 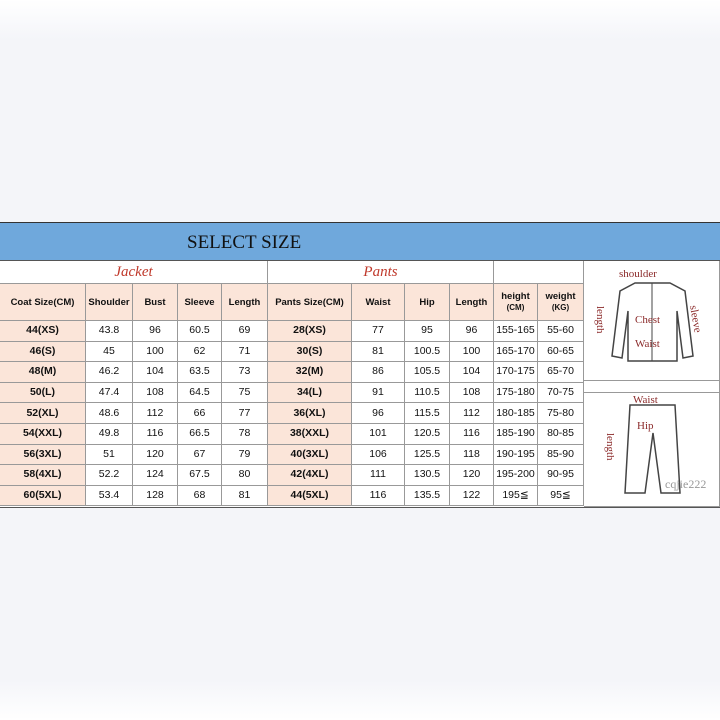 I want to click on size-cell: 28(XS), so click(x=310, y=331).